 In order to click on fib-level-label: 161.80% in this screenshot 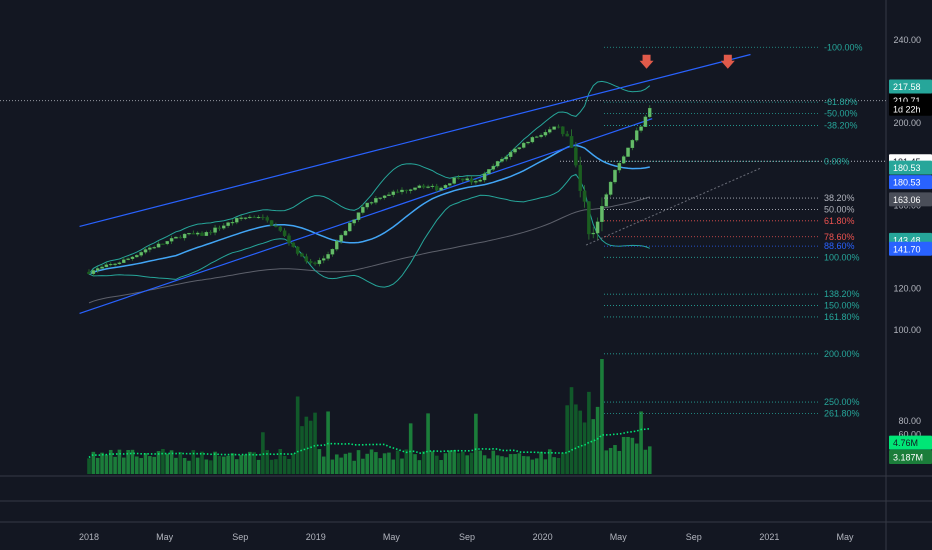, I will do `click(842, 317)`.